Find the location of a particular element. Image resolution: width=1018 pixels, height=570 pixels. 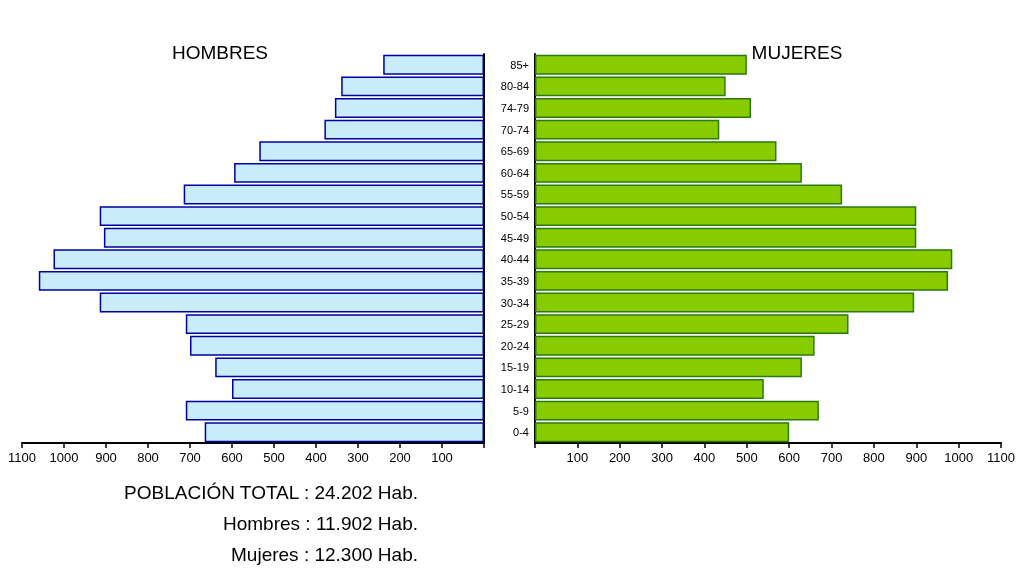

y-tick-label: 45-49 is located at coordinates (514, 237).